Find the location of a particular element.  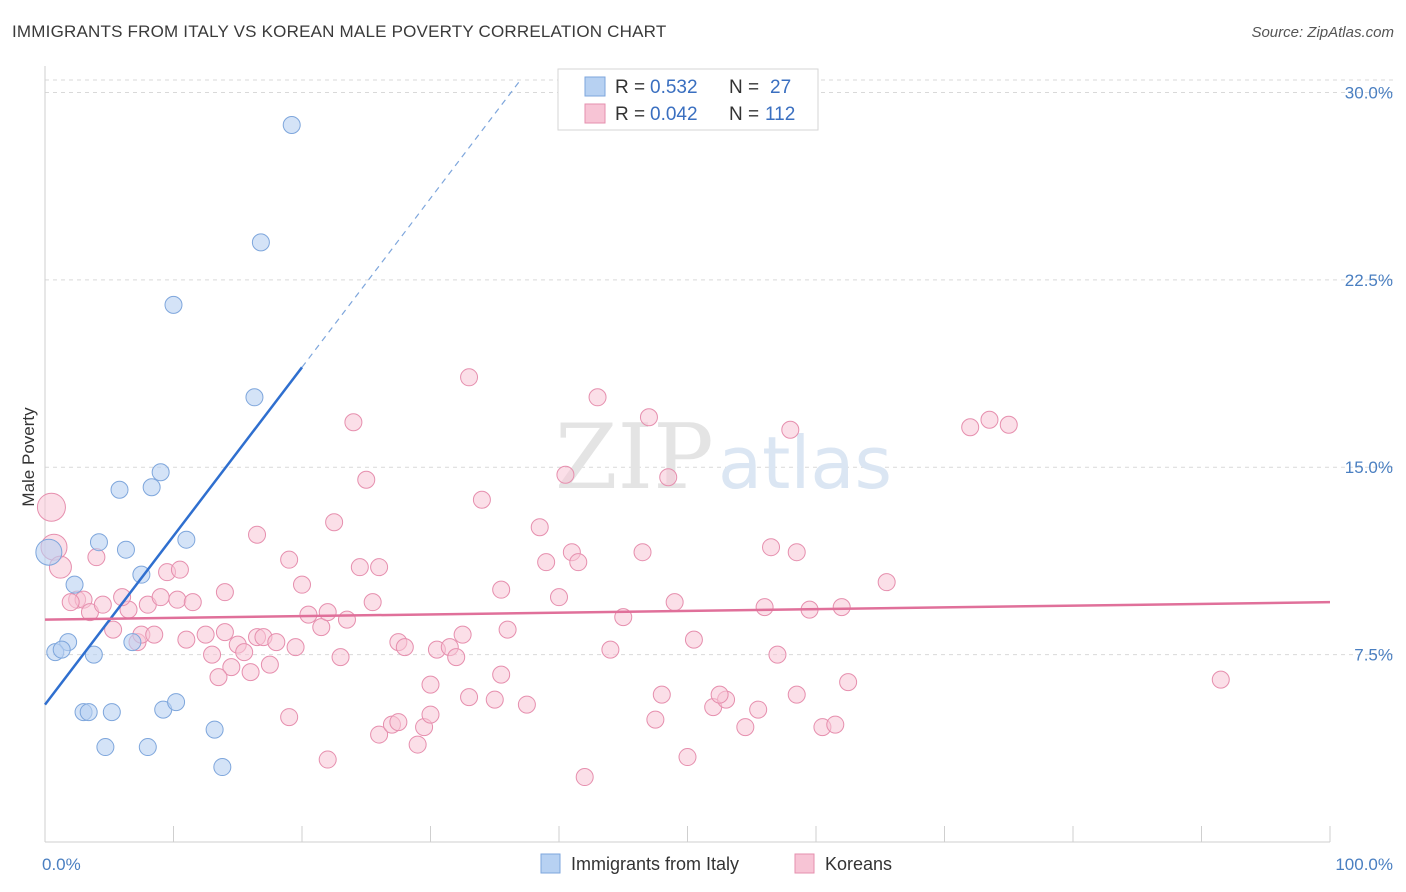

italy-points is located at coordinates (168, 446).